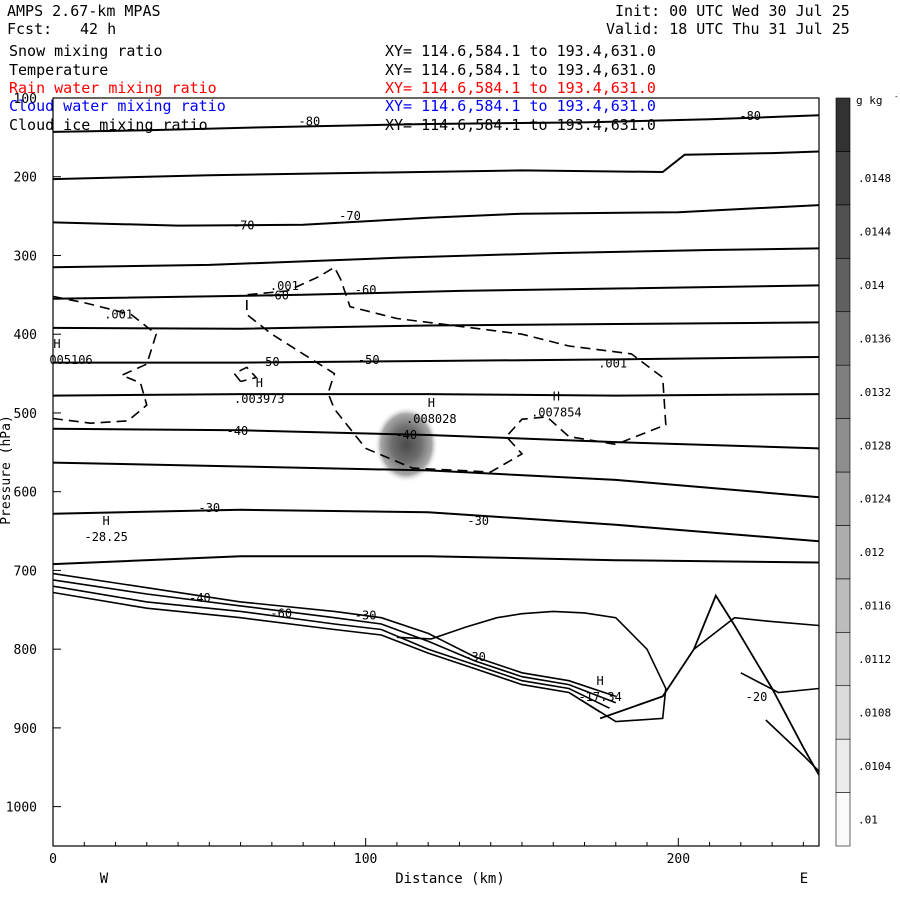  I want to click on x-tick-label: 100, so click(365, 859).